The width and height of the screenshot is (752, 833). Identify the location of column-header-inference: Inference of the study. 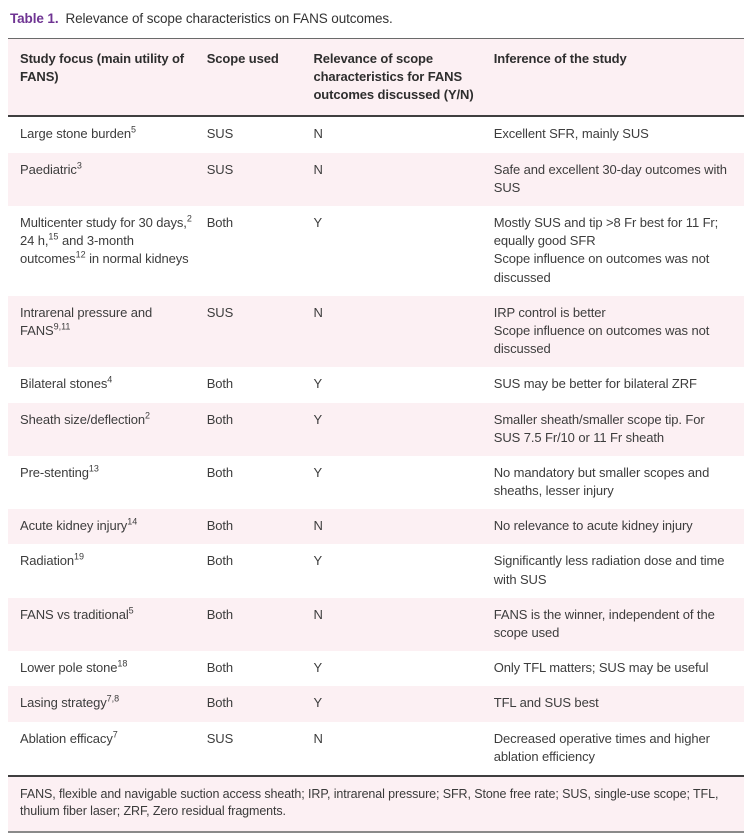
(618, 77).